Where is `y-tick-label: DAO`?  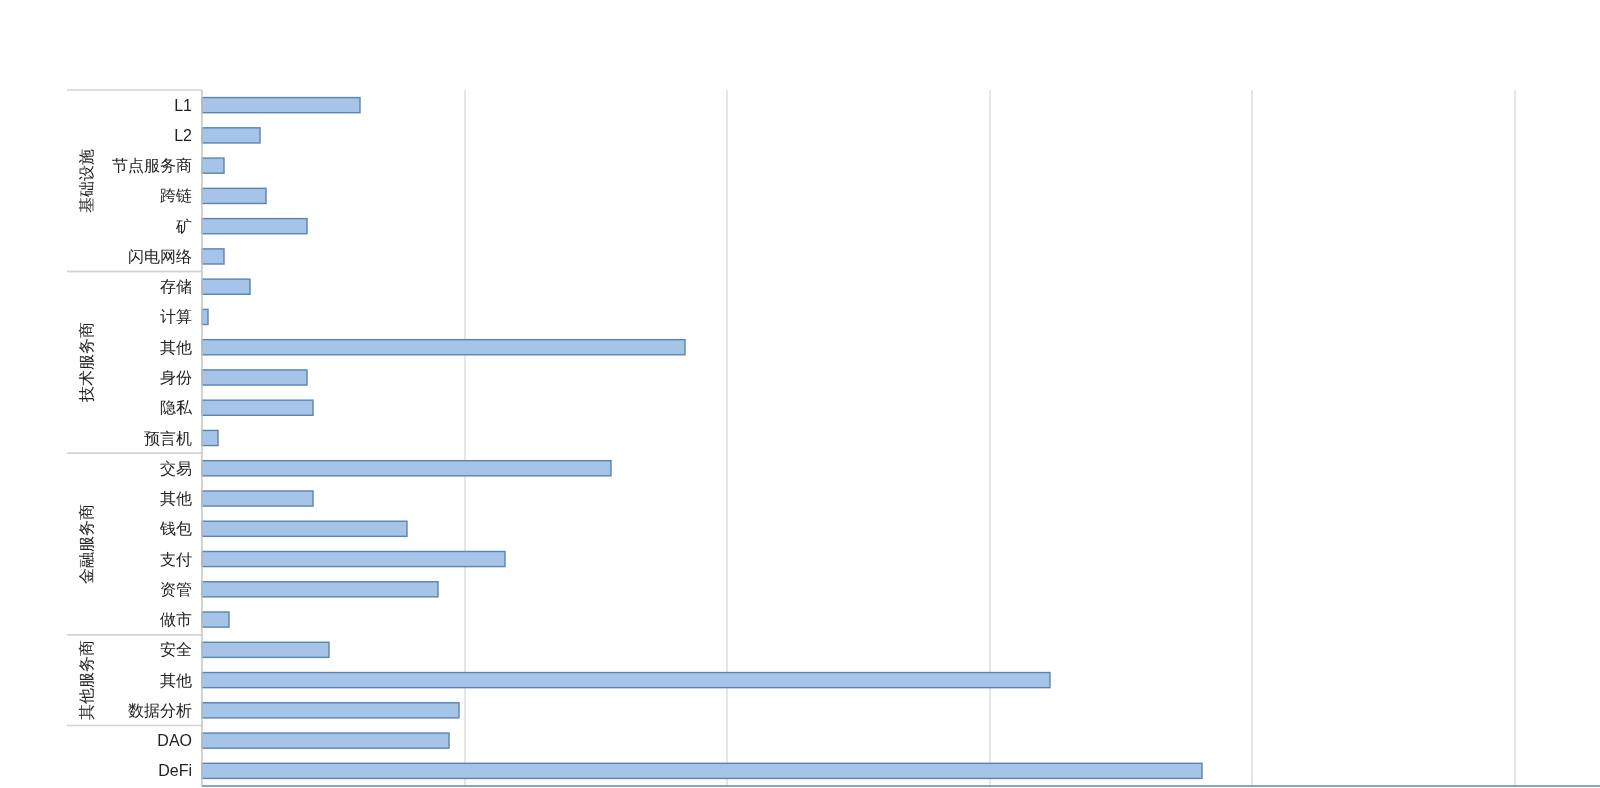
y-tick-label: DAO is located at coordinates (174, 741).